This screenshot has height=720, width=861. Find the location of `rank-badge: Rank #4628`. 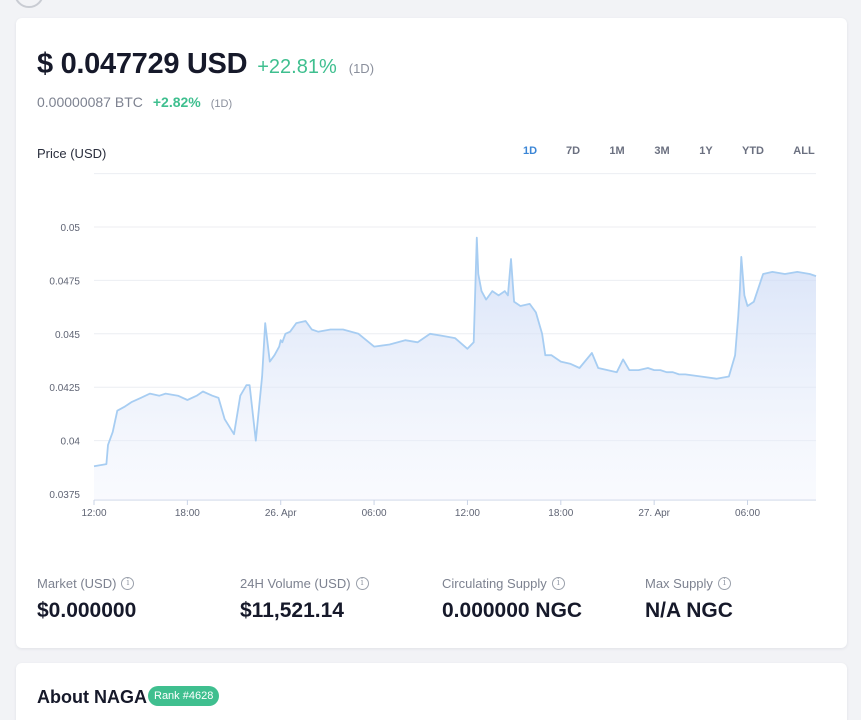

rank-badge: Rank #4628 is located at coordinates (184, 696).